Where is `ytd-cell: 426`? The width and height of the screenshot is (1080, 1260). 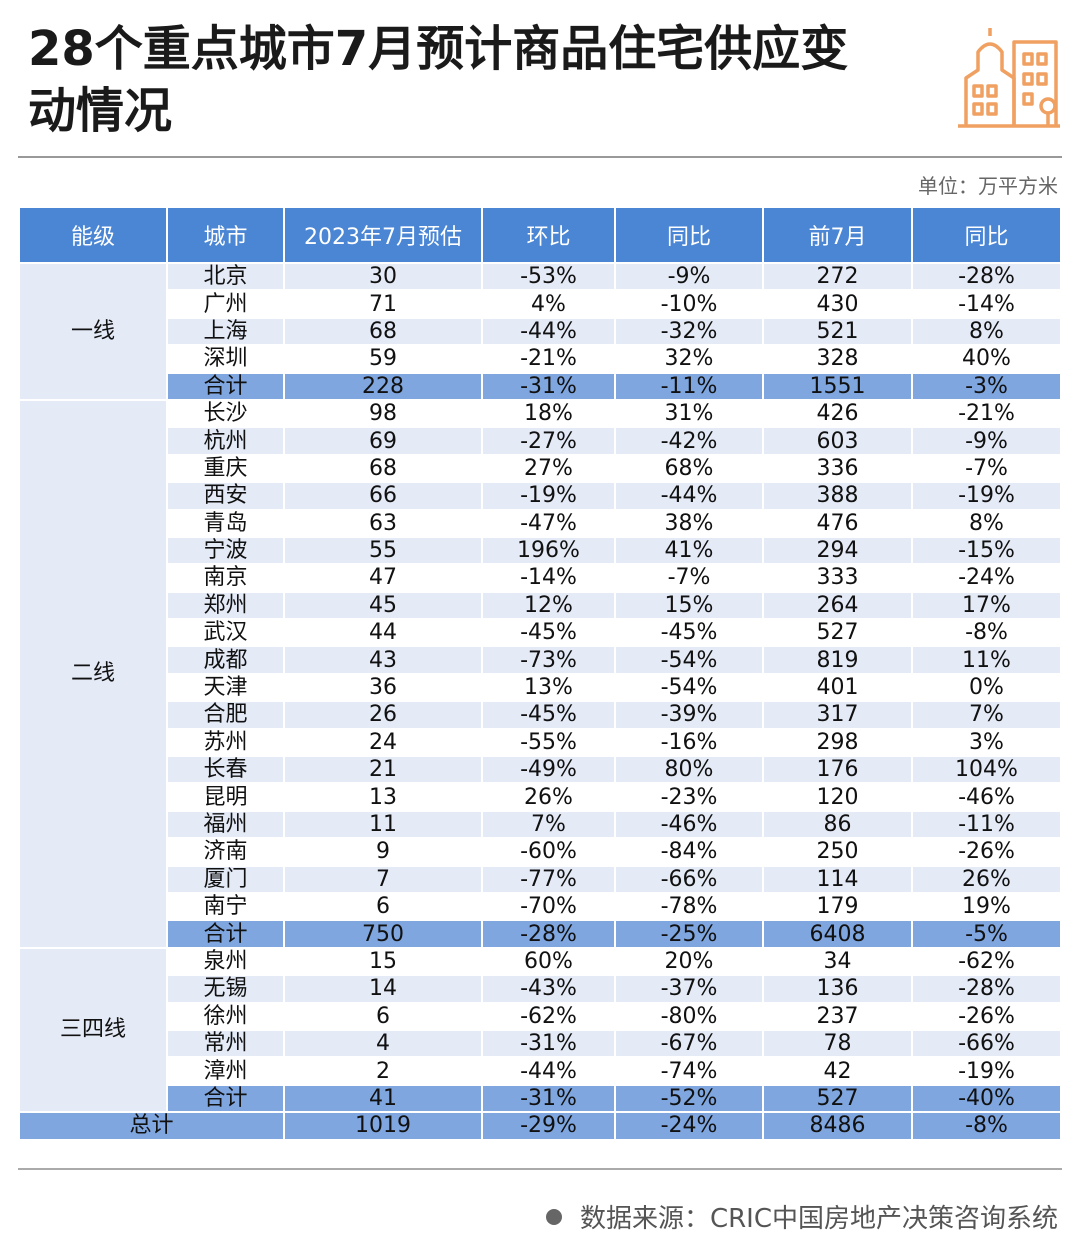 ytd-cell: 426 is located at coordinates (837, 413).